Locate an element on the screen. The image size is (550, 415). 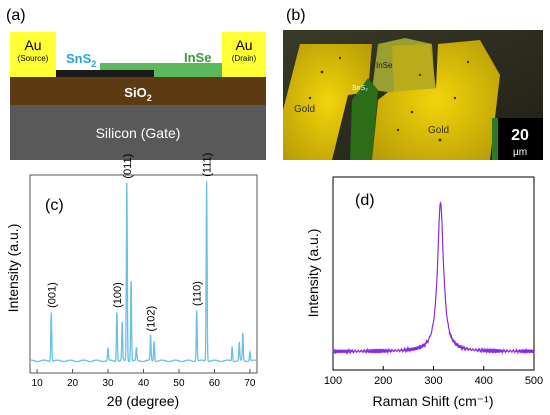
xrd-peak-label: (001) is located at coordinates (52, 295).